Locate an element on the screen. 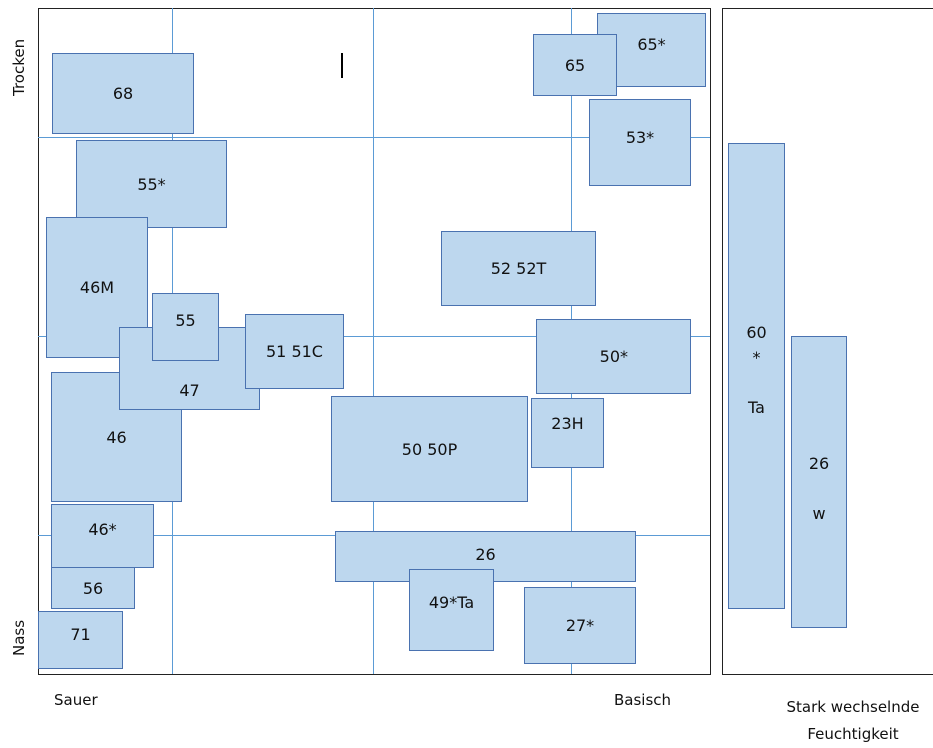 The image size is (933, 748). axis-label: Feuchtigkeit is located at coordinates (853, 734).